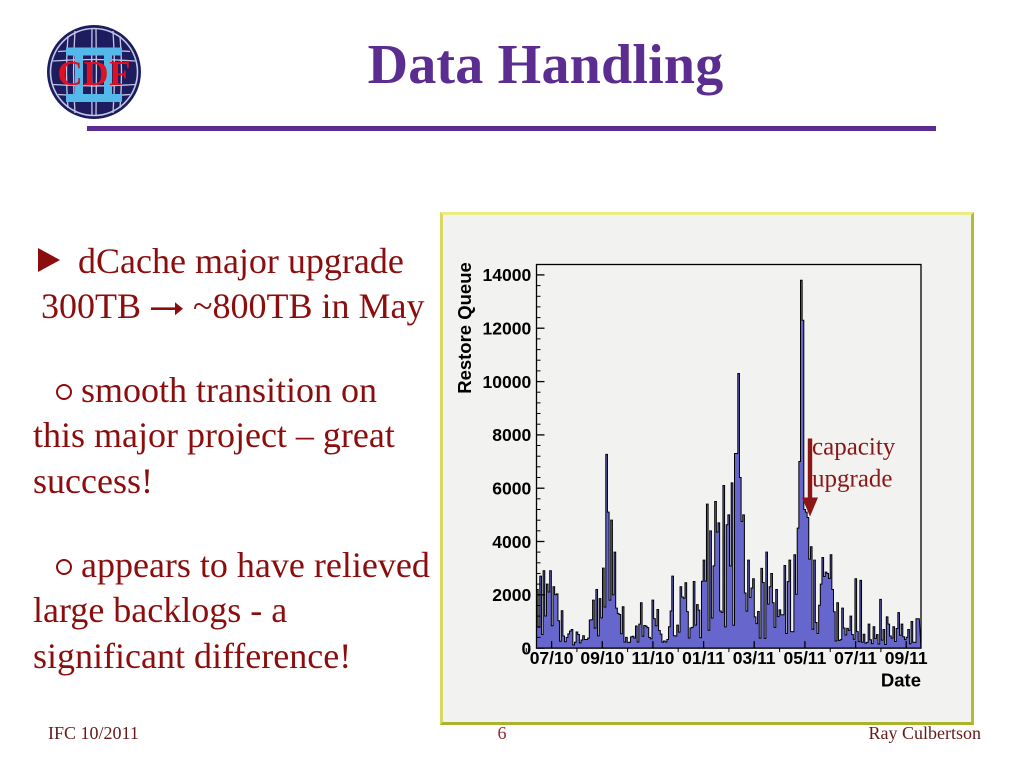 The width and height of the screenshot is (1023, 767). What do you see at coordinates (464, 328) in the screenshot?
I see `svg-text: Restore Queue` at bounding box center [464, 328].